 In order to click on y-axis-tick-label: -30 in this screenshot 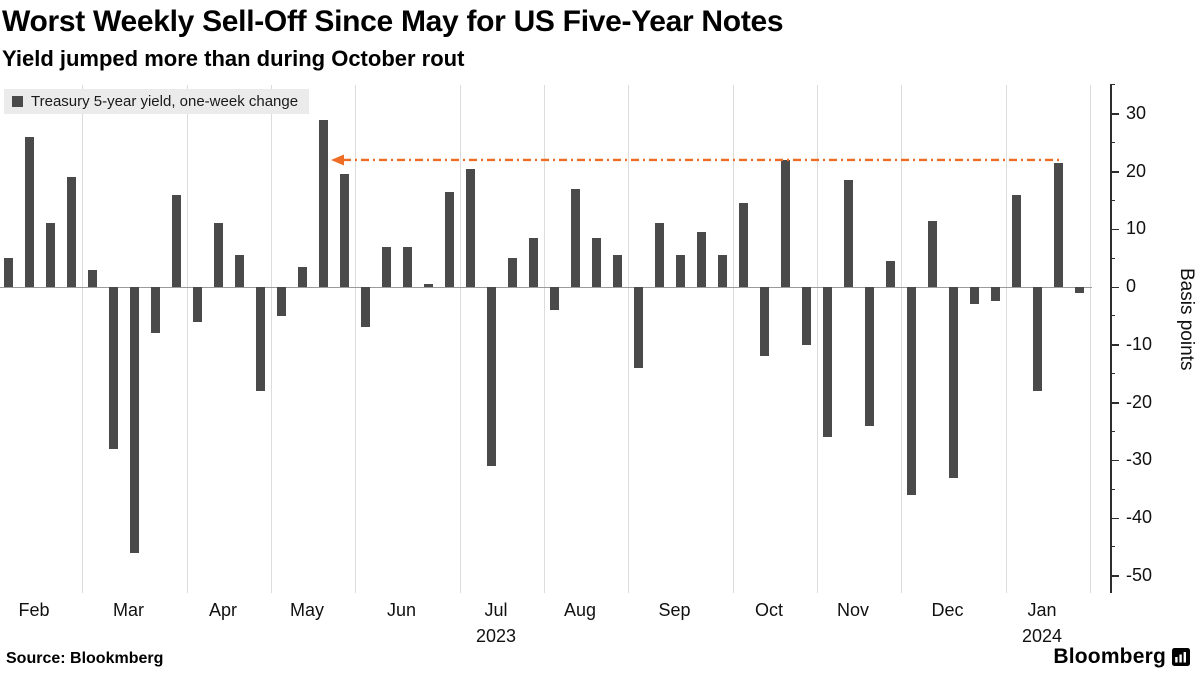, I will do `click(1139, 459)`.